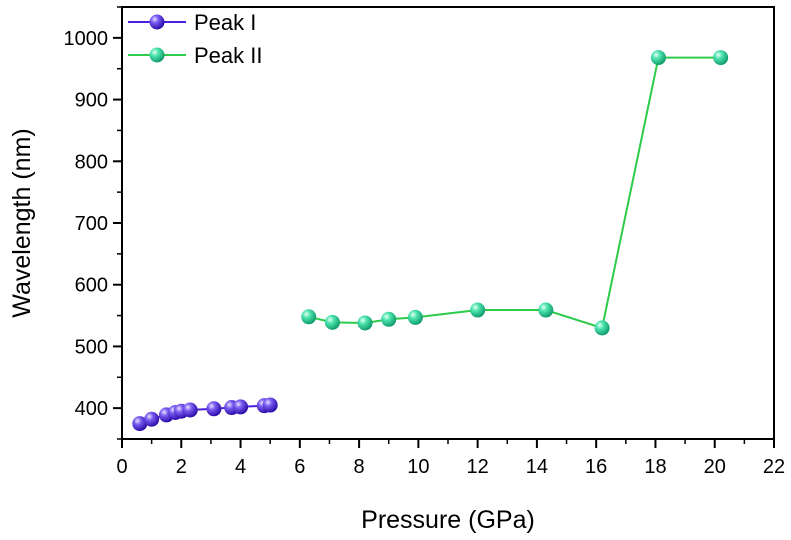 The height and width of the screenshot is (540, 791). Describe the element at coordinates (774, 467) in the screenshot. I see `x-tick-label: 22` at that location.